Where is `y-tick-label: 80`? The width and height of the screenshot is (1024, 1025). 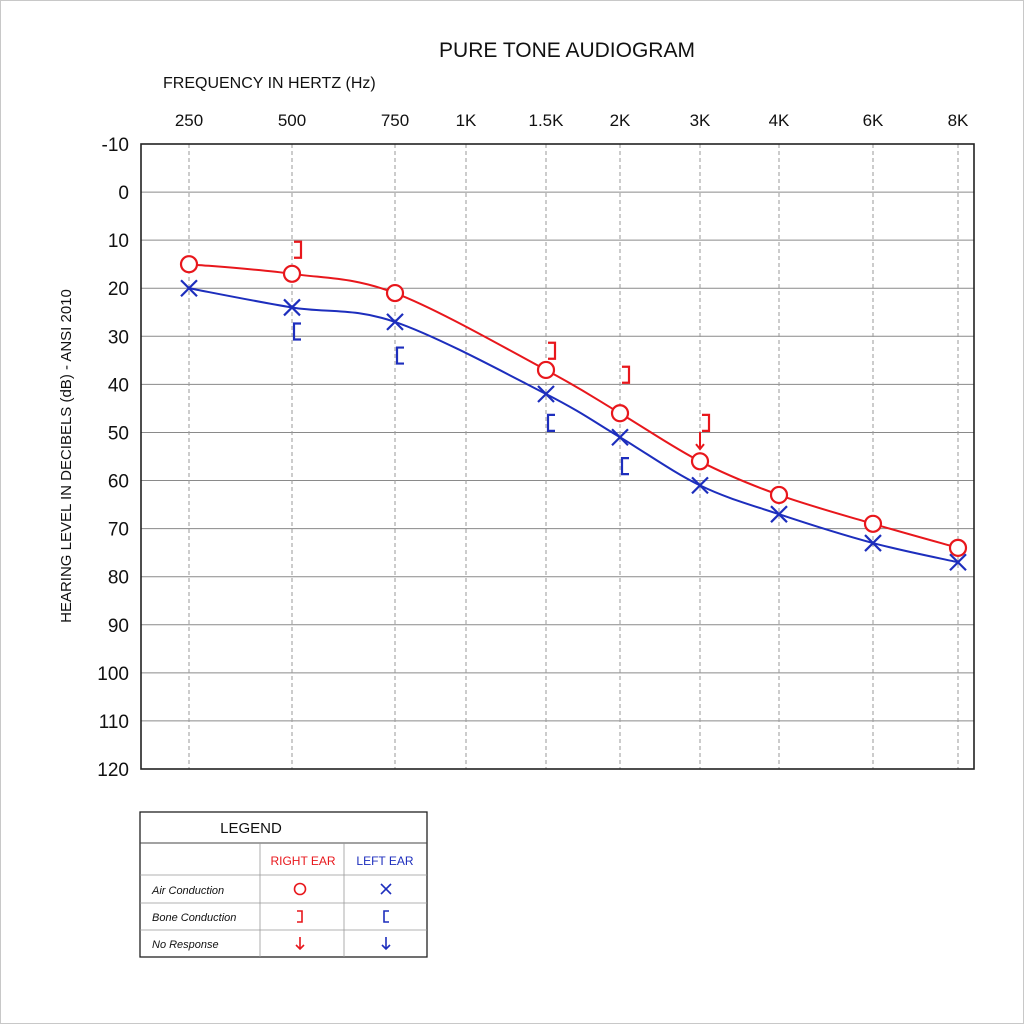 y-tick-label: 80 is located at coordinates (118, 578).